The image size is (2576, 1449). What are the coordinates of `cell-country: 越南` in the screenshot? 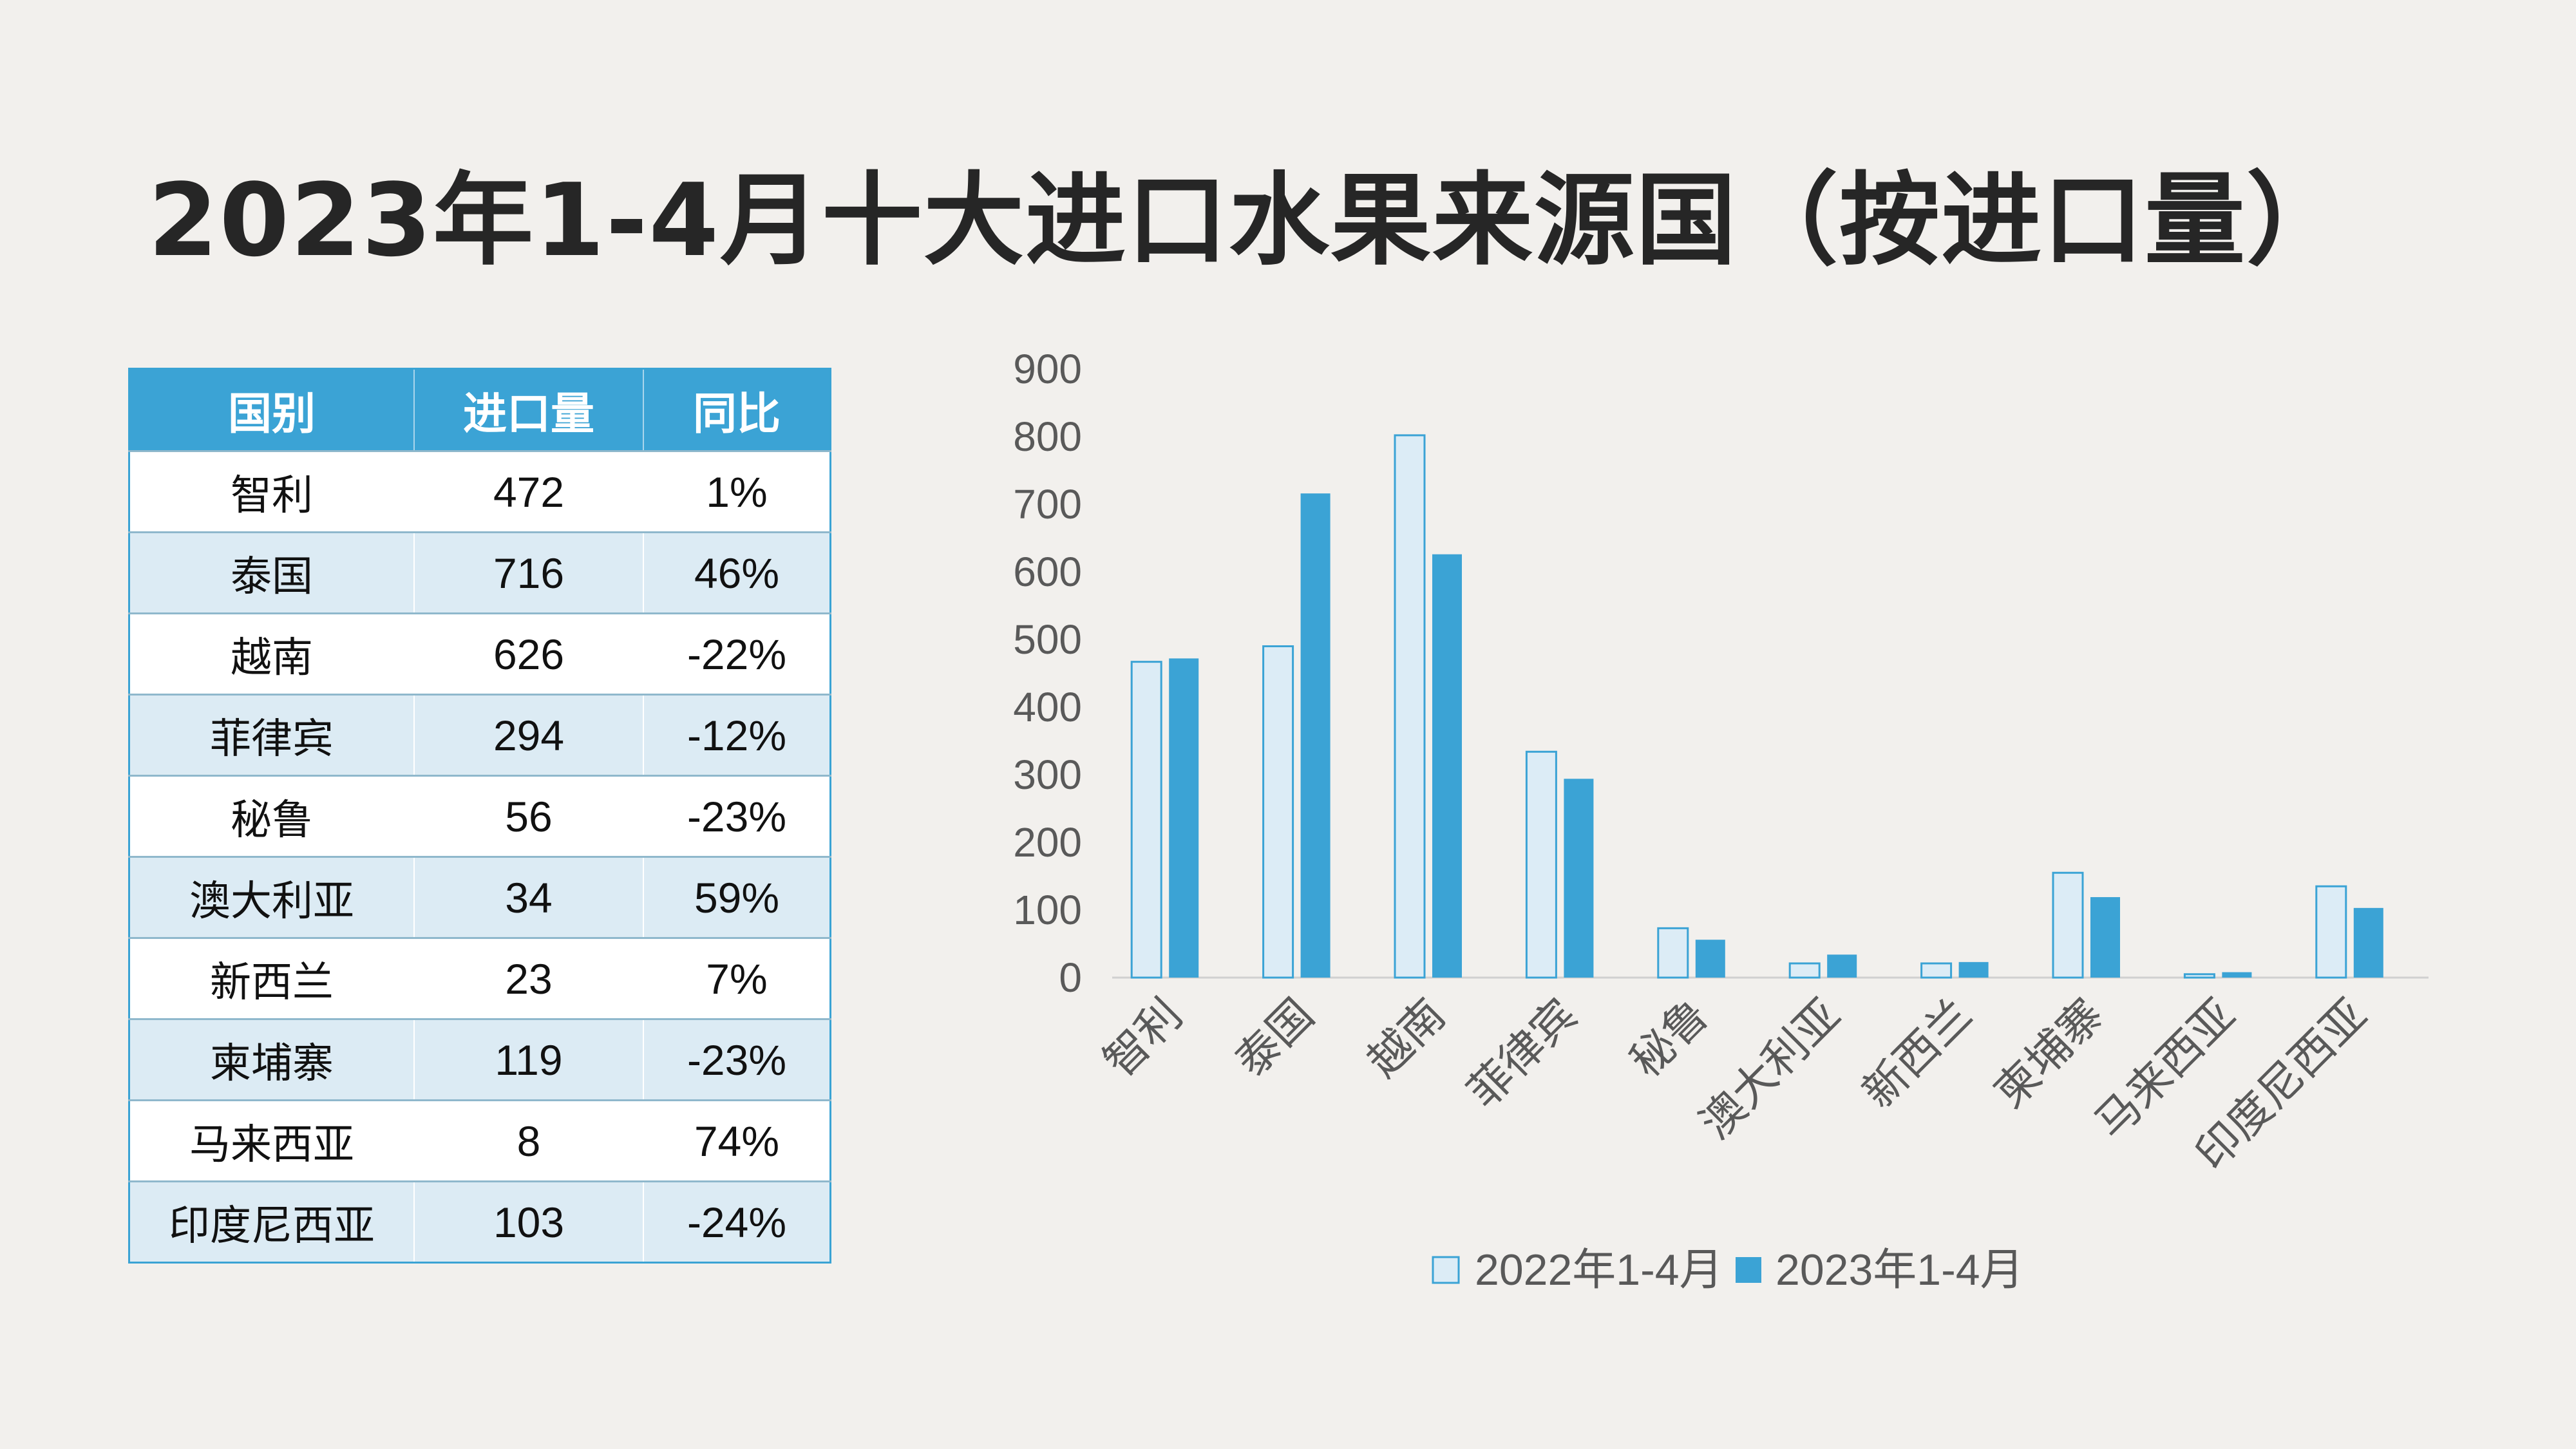 It's located at (271, 653).